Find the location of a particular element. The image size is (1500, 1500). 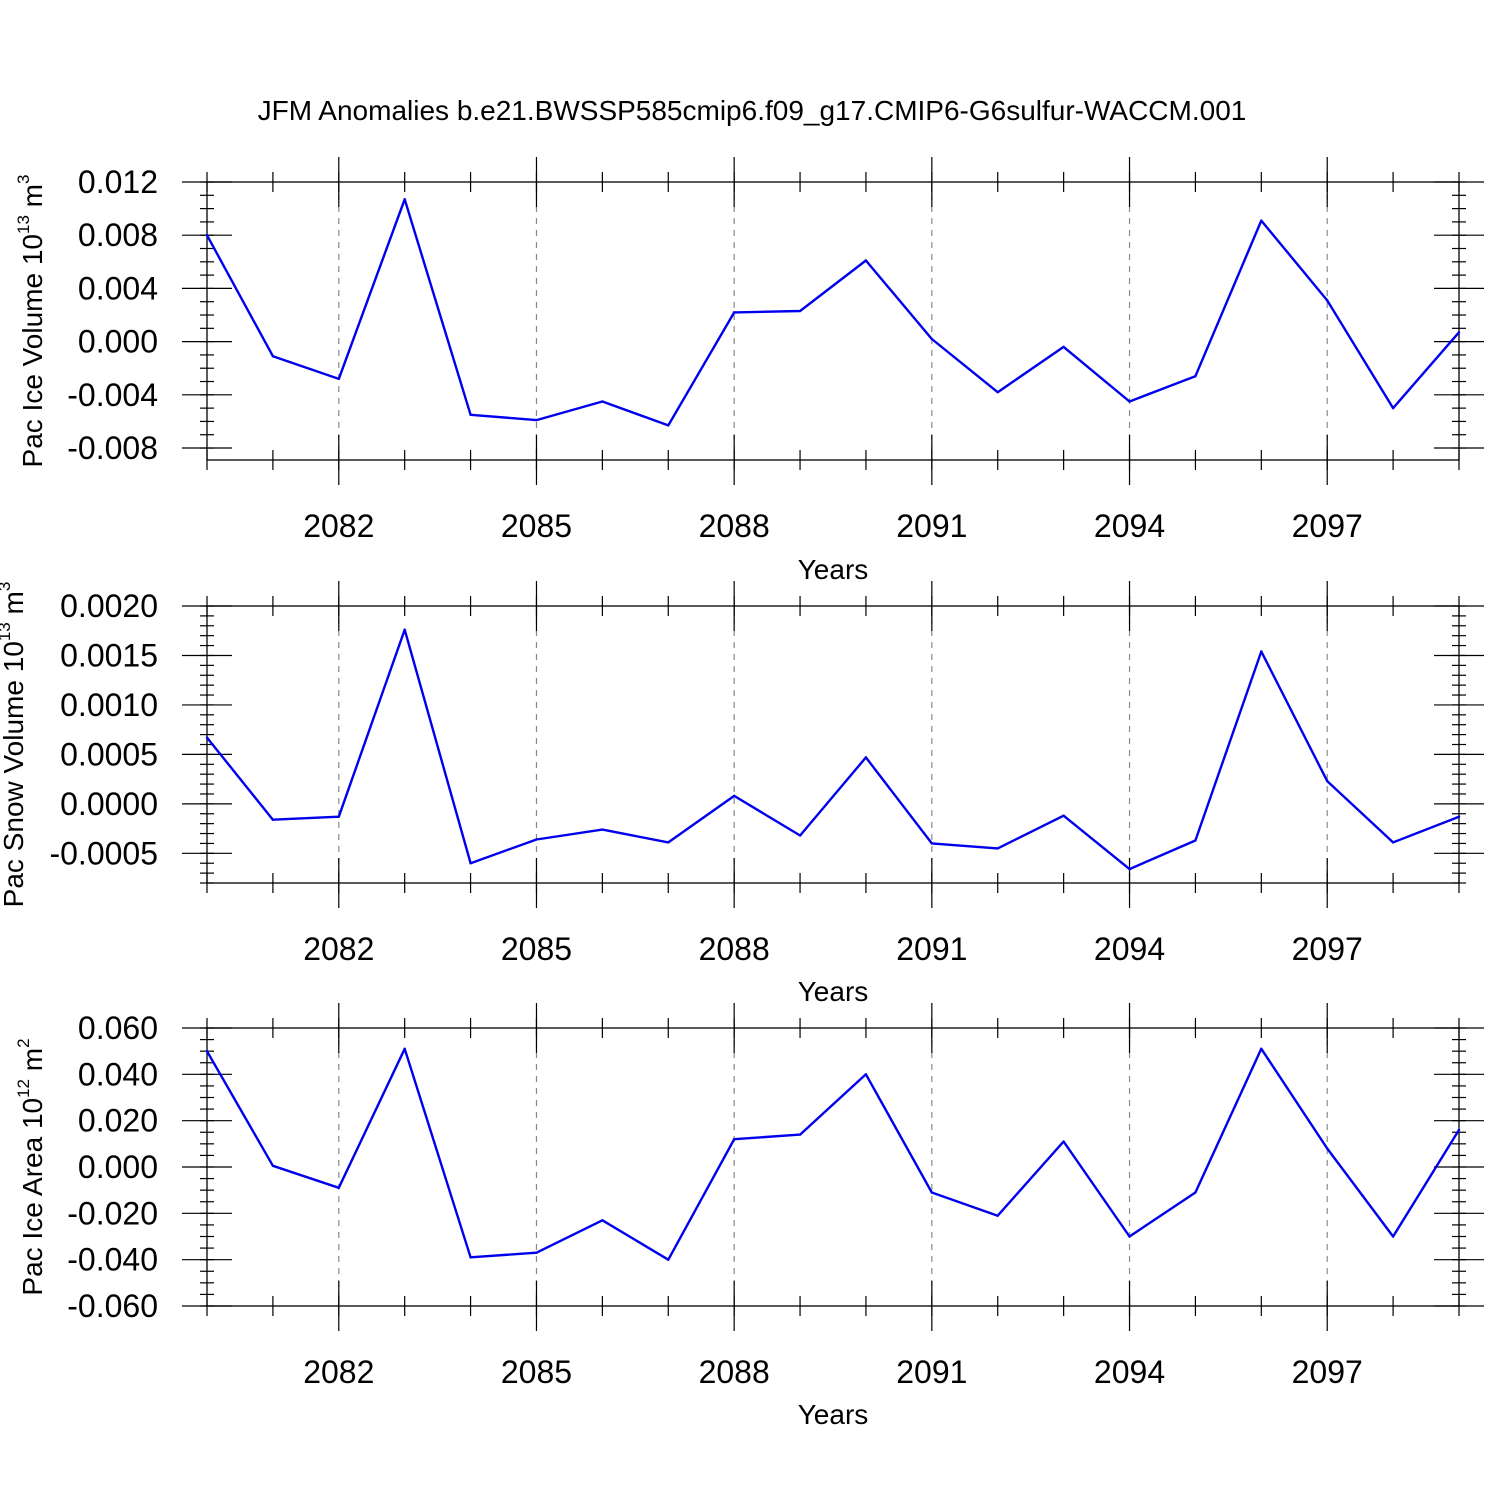

y-tick-label: 0.020 is located at coordinates (118, 1121).